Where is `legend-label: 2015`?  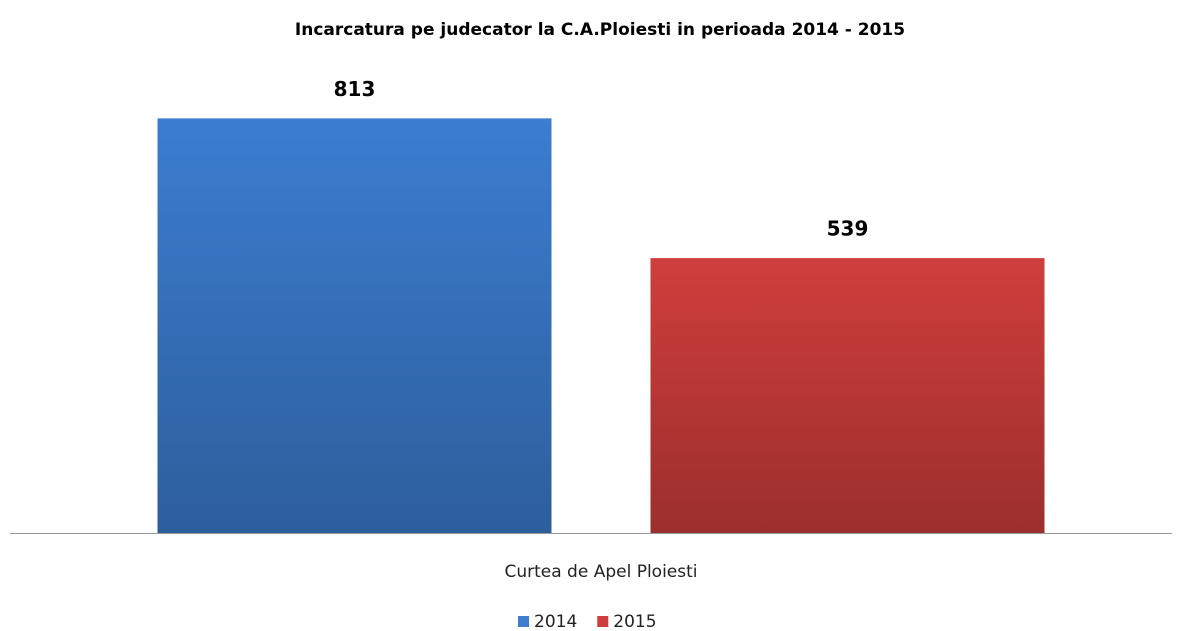 legend-label: 2015 is located at coordinates (634, 621).